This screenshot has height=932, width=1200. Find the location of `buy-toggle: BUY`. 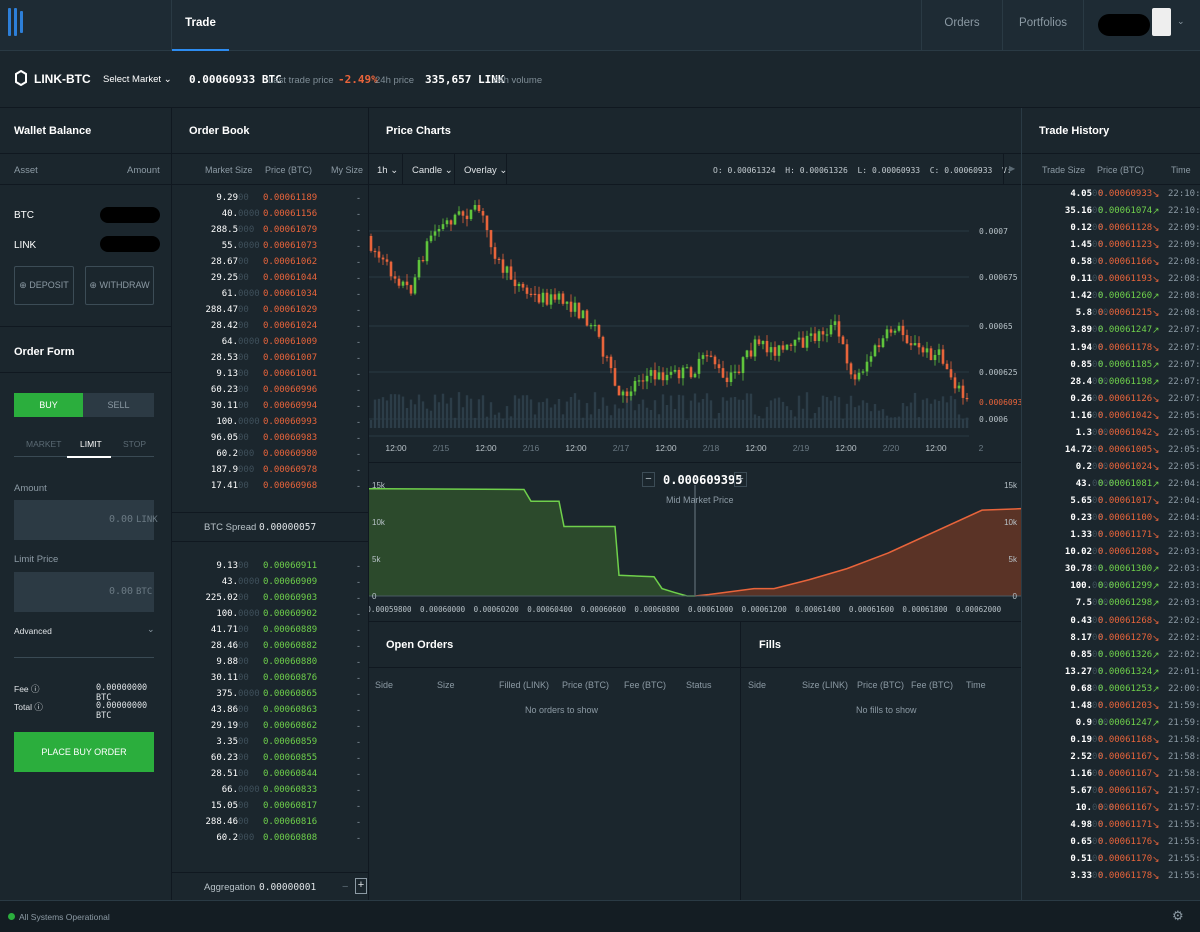

buy-toggle: BUY is located at coordinates (48, 405).